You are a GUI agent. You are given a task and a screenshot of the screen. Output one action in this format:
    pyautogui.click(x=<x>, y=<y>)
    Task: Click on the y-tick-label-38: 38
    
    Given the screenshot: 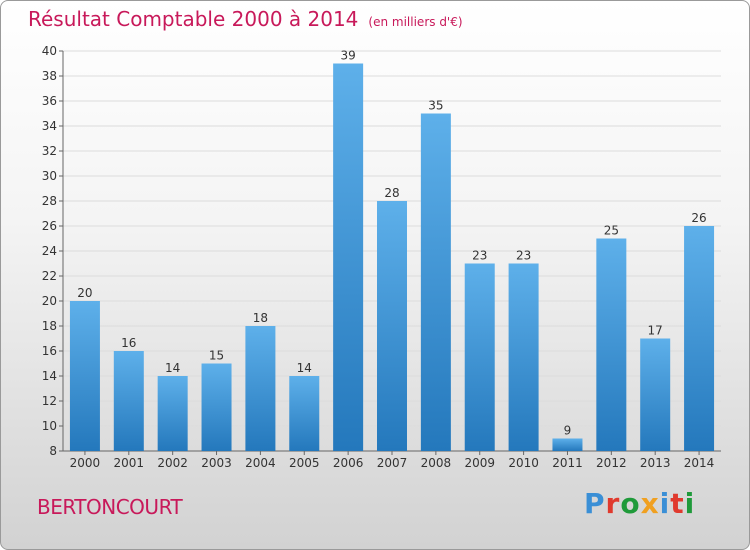 What is the action you would take?
    pyautogui.click(x=49, y=76)
    